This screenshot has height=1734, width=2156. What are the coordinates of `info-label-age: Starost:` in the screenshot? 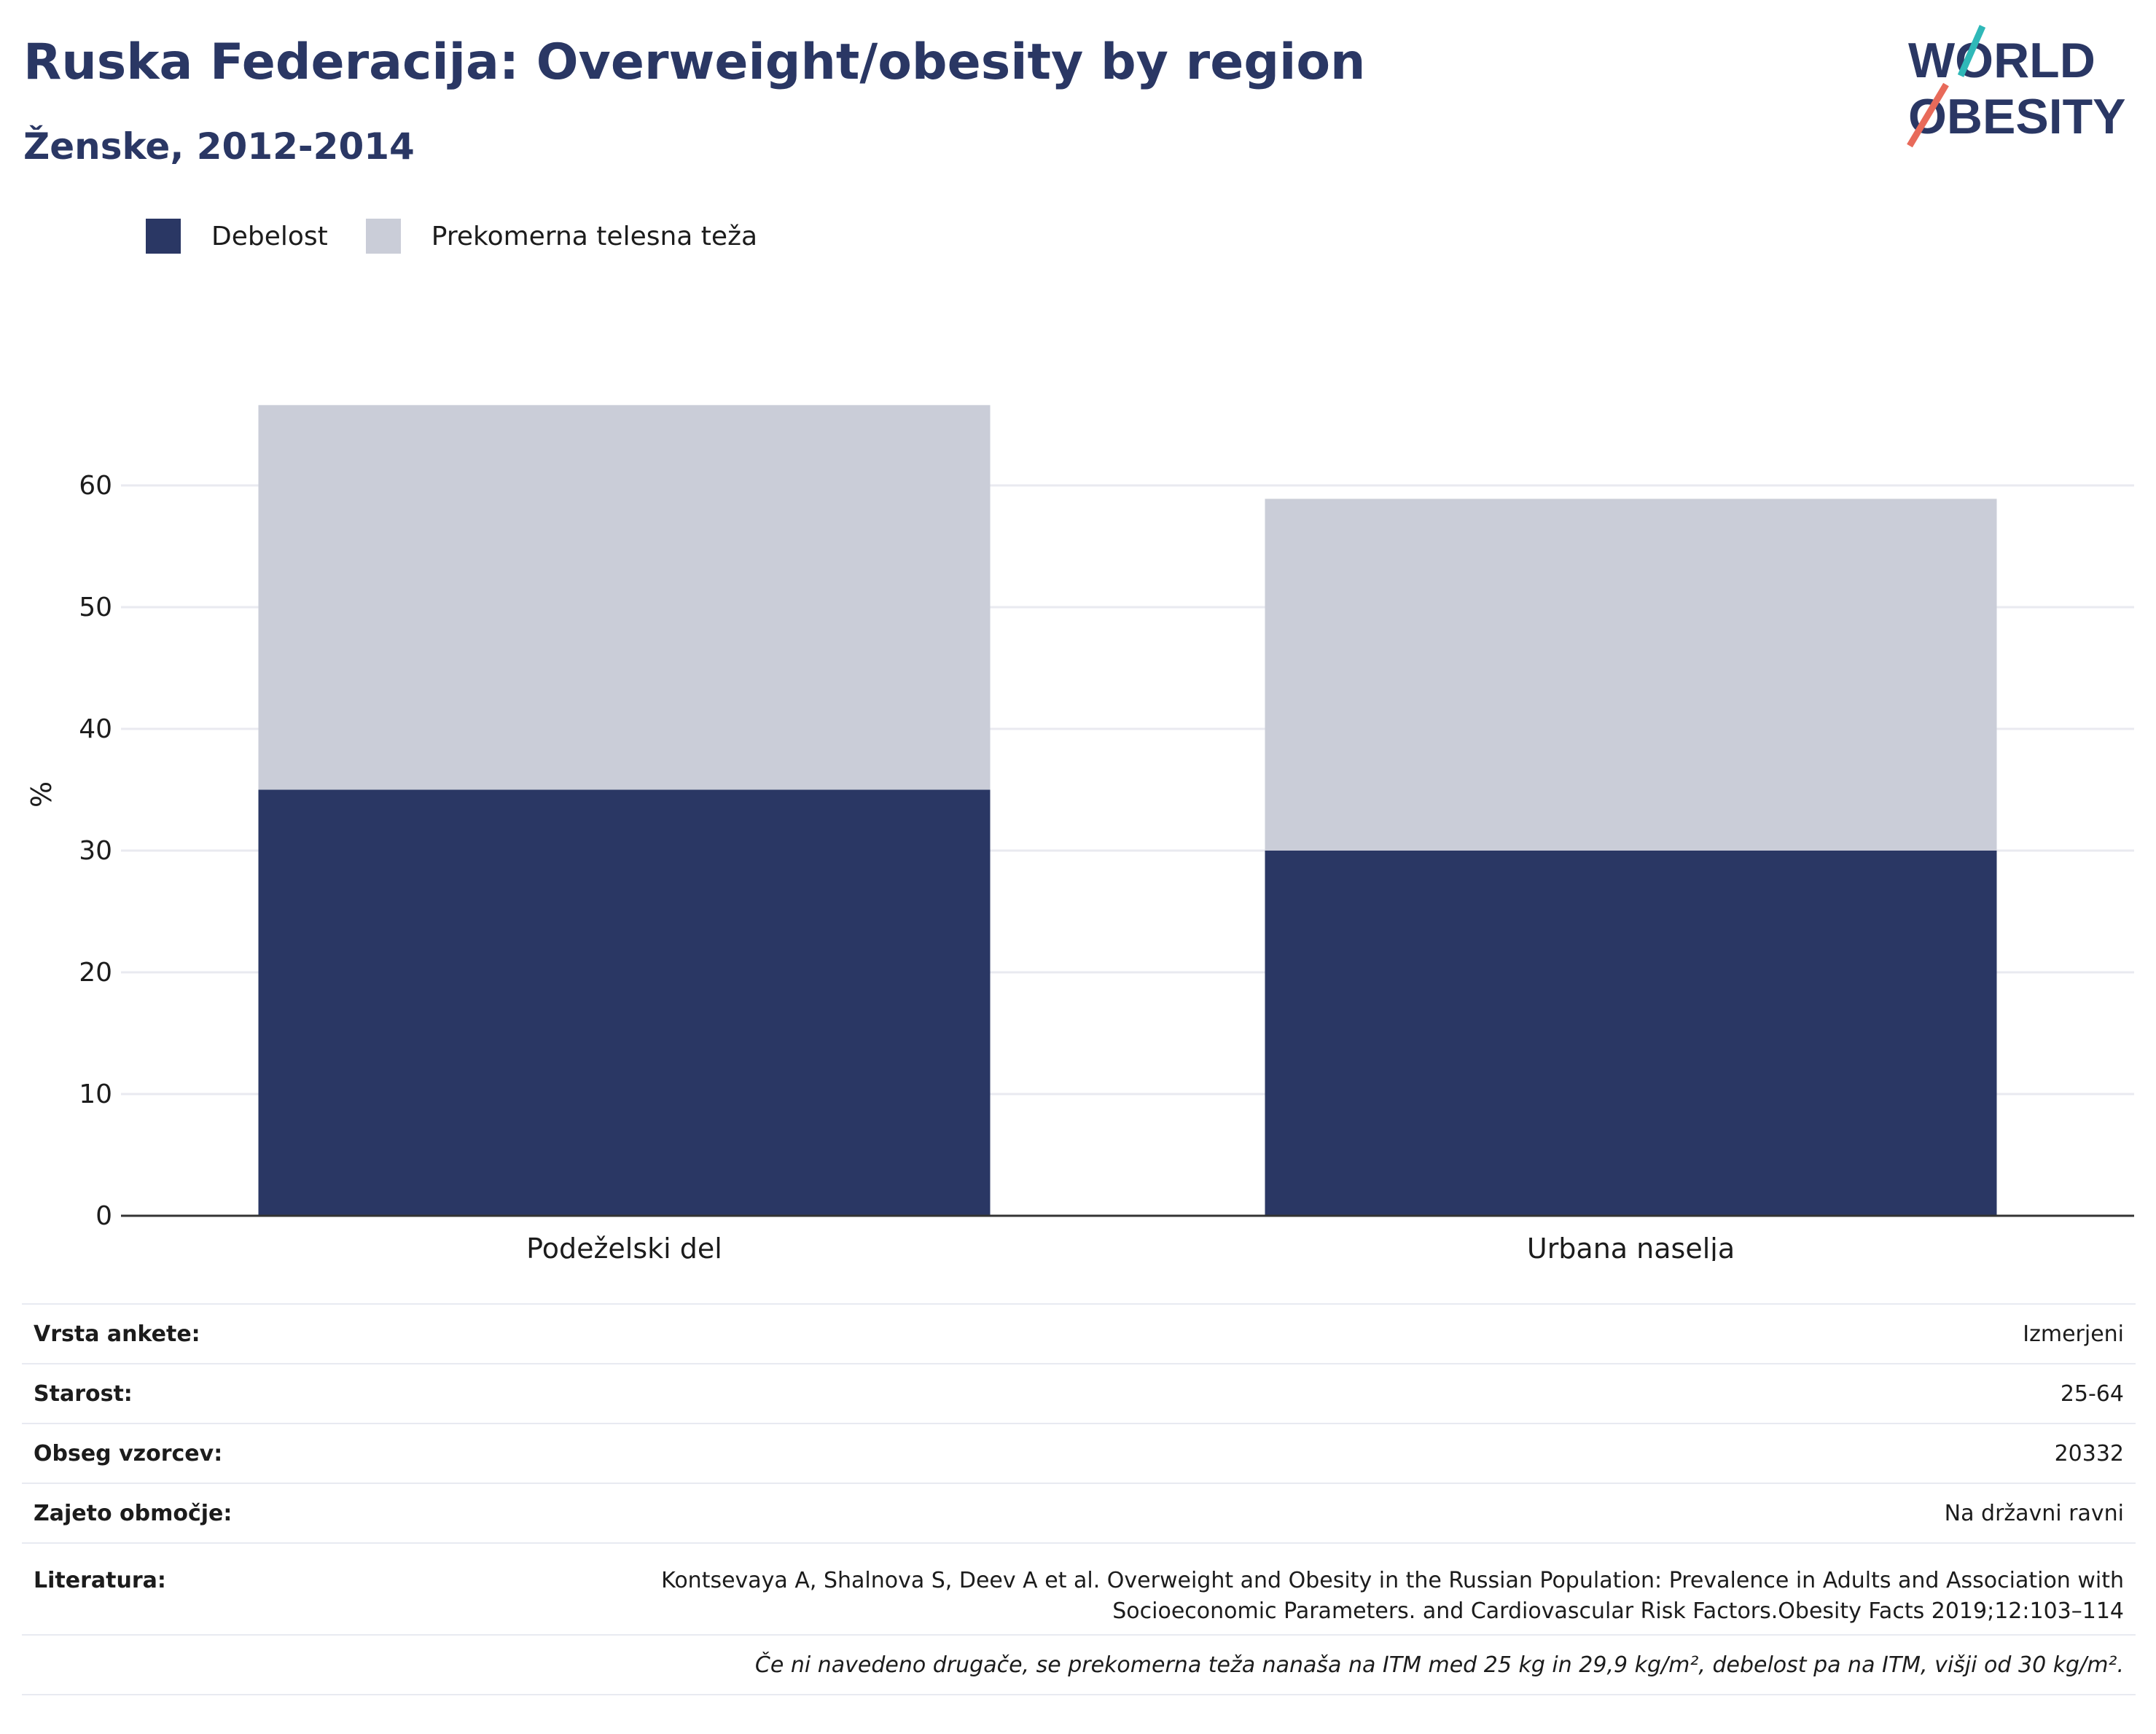 It's located at (84, 1393).